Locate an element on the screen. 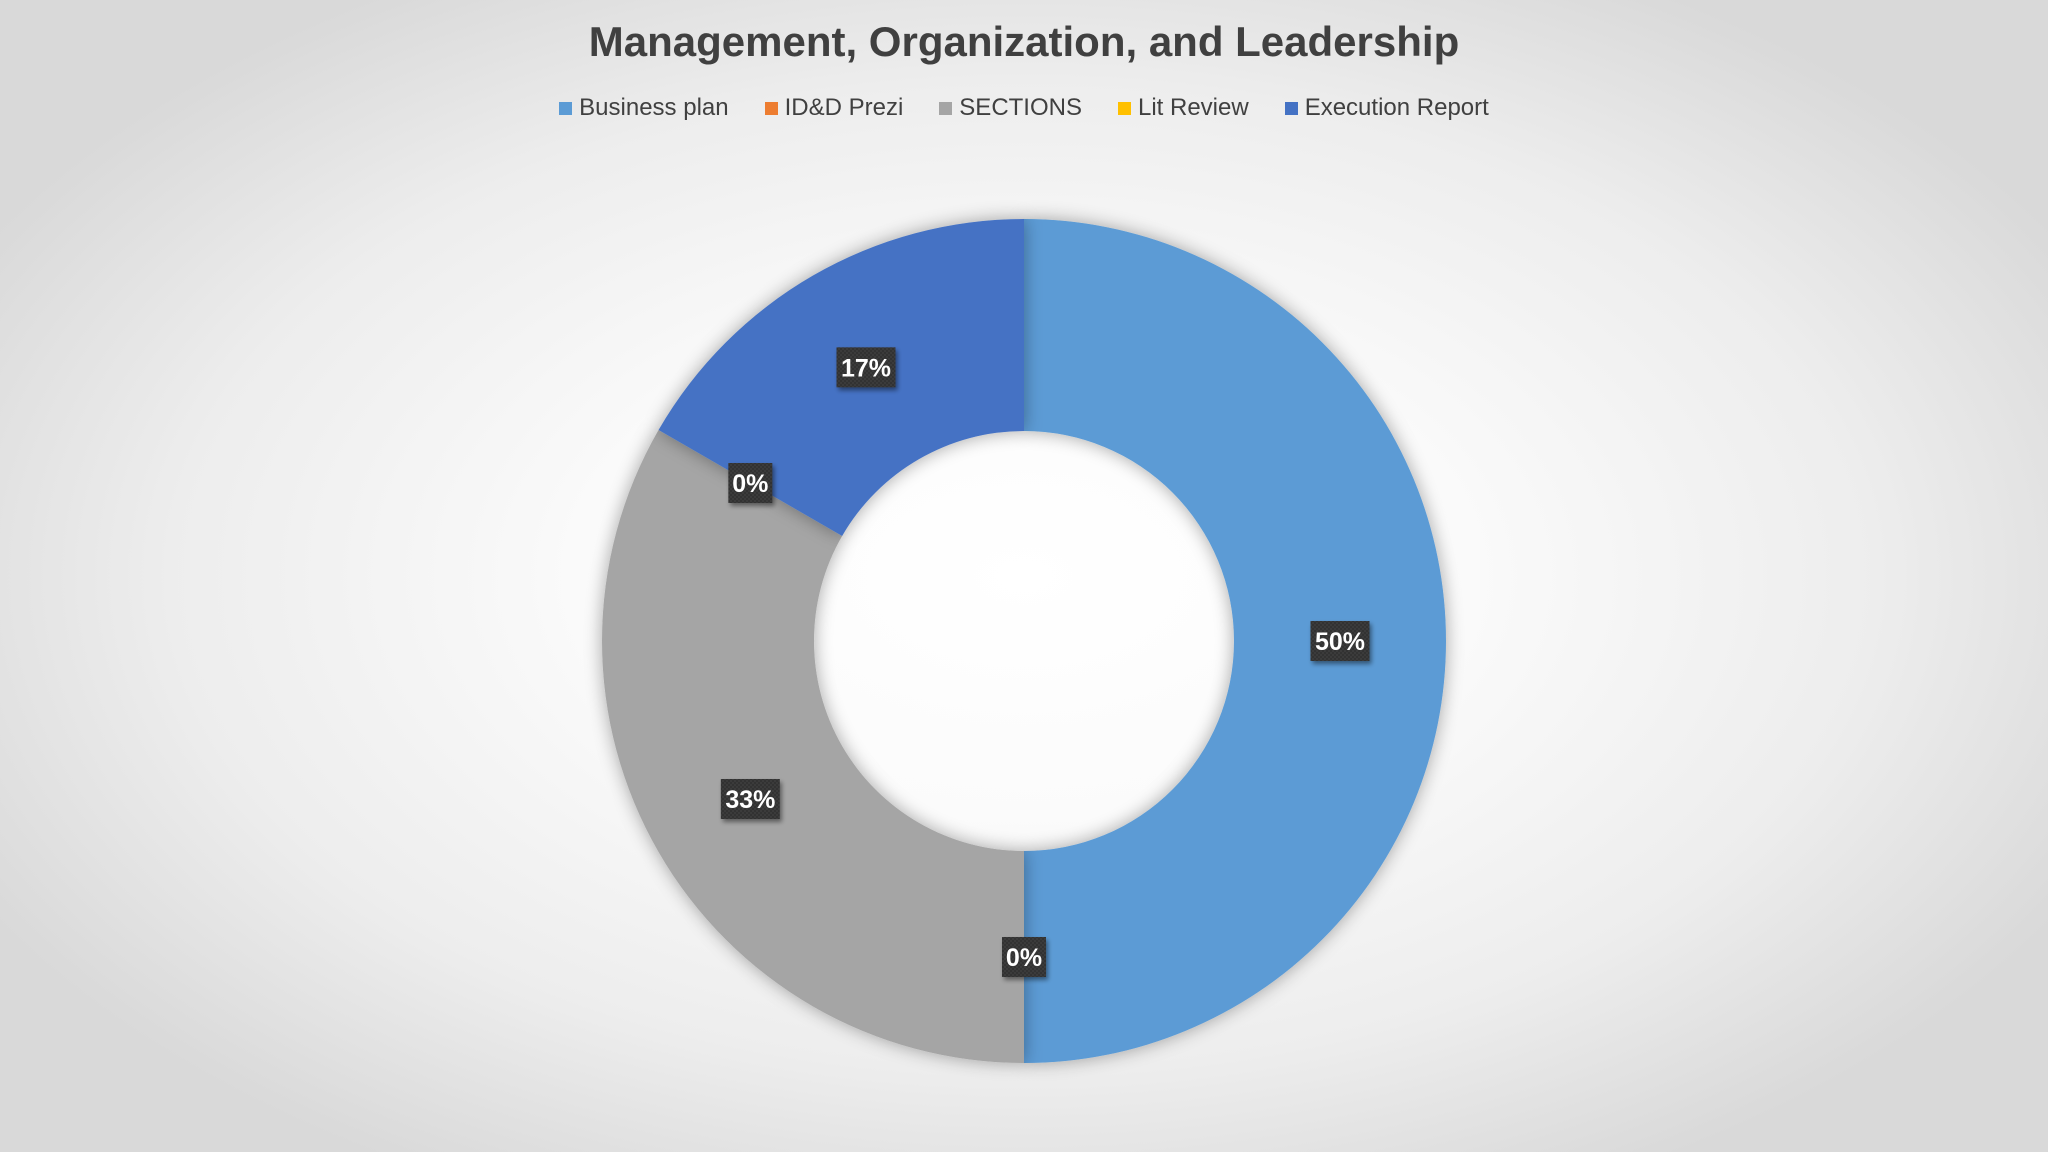 The image size is (2048, 1152). data-label-text: 33% is located at coordinates (750, 800).